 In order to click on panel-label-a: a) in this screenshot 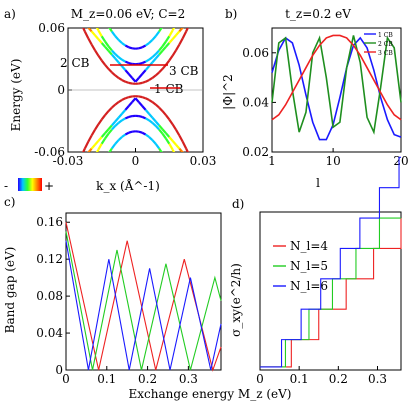, I will do `click(10, 14)`.